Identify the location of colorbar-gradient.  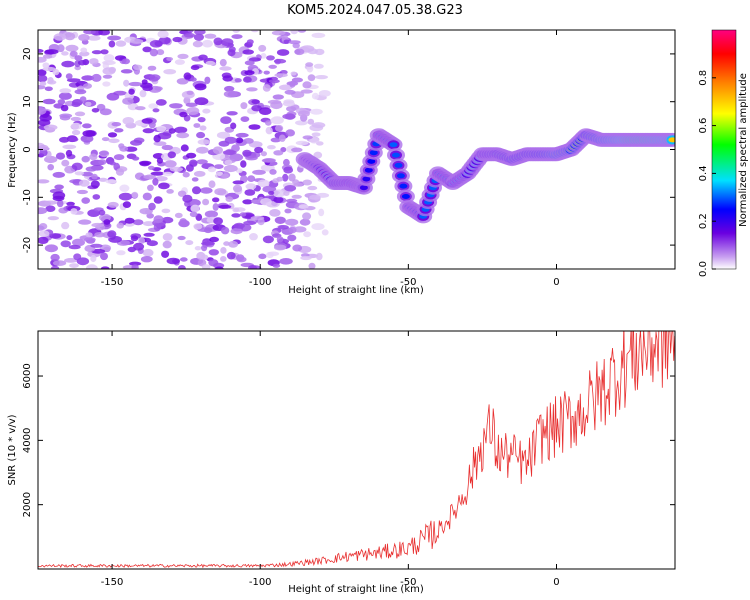
(724, 149).